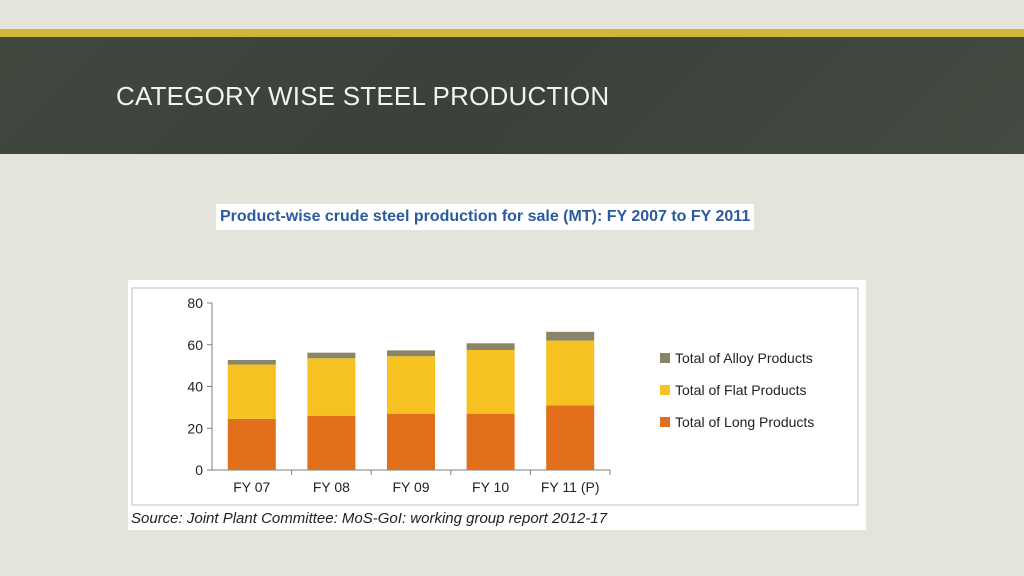 The image size is (1024, 576). What do you see at coordinates (199, 470) in the screenshot?
I see `y-tick-label: 0` at bounding box center [199, 470].